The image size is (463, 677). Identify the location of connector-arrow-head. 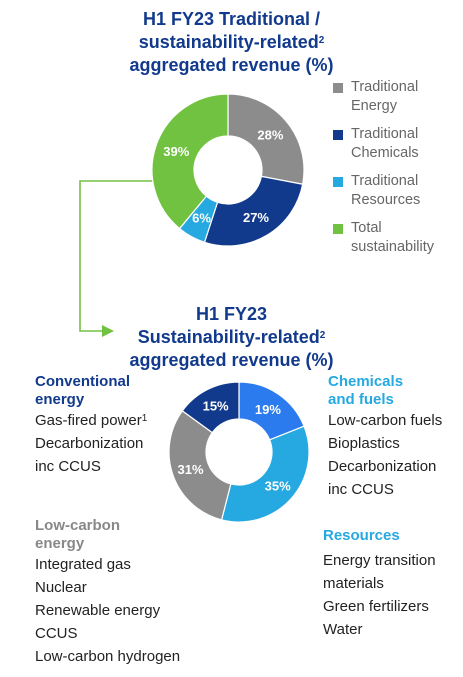
(108, 331).